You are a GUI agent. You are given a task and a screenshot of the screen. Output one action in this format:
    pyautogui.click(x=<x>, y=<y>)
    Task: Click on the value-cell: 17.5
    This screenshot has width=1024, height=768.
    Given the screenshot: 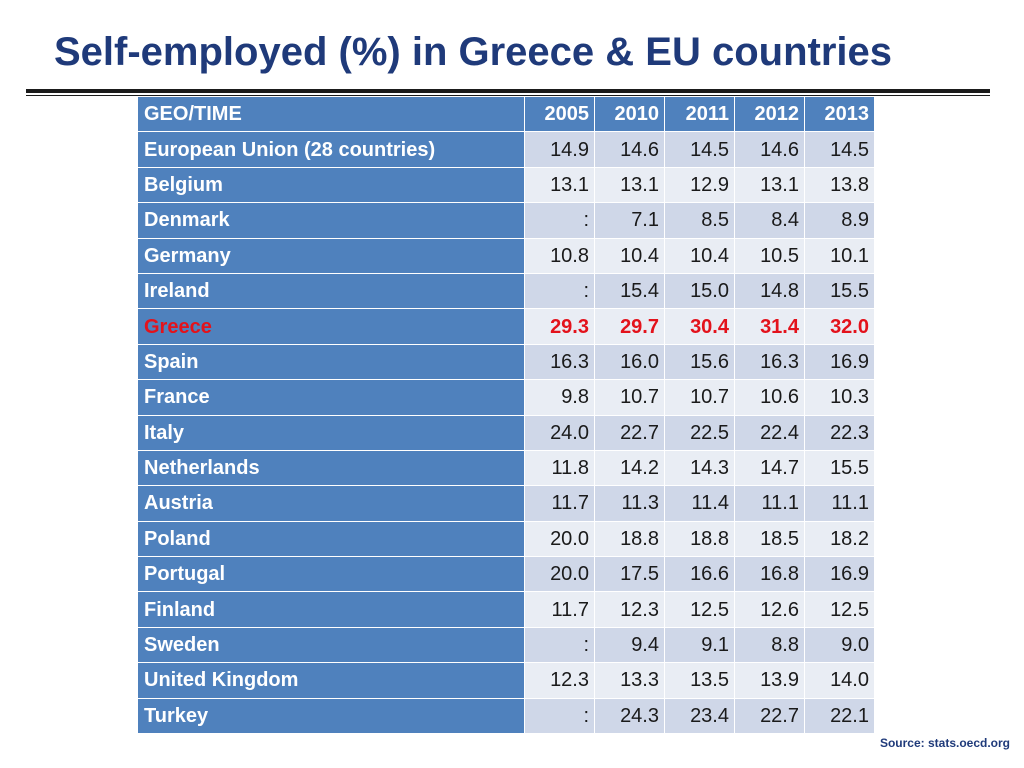 What is the action you would take?
    pyautogui.click(x=629, y=574)
    